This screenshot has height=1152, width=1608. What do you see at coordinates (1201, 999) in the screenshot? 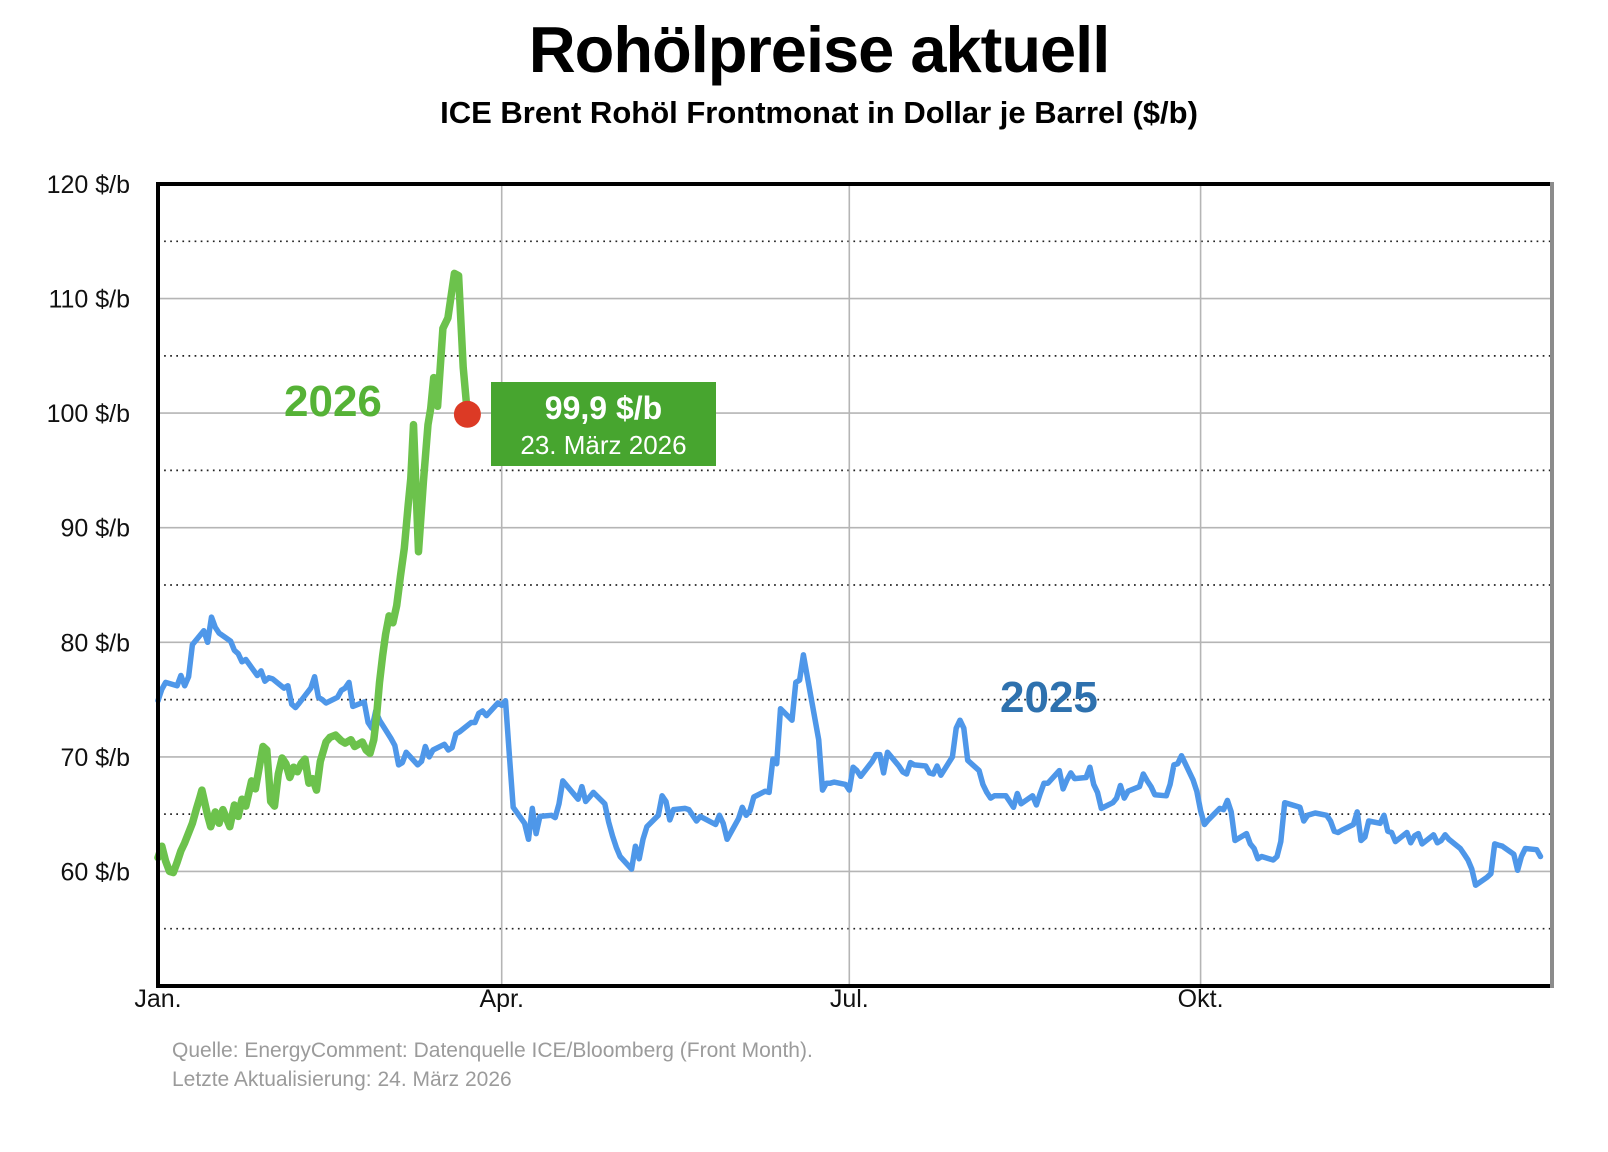
I see `x-axis-tick-label: Okt.` at bounding box center [1201, 999].